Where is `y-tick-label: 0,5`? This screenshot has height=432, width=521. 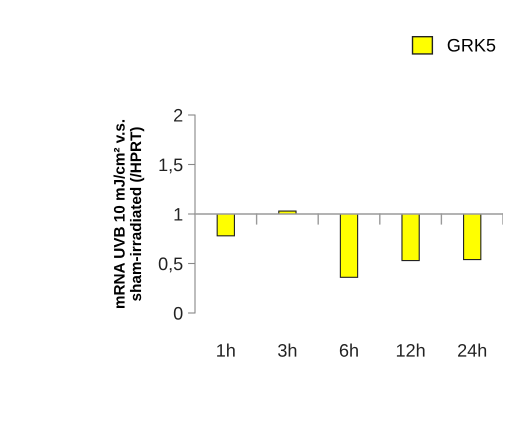 y-tick-label: 0,5 is located at coordinates (170, 264).